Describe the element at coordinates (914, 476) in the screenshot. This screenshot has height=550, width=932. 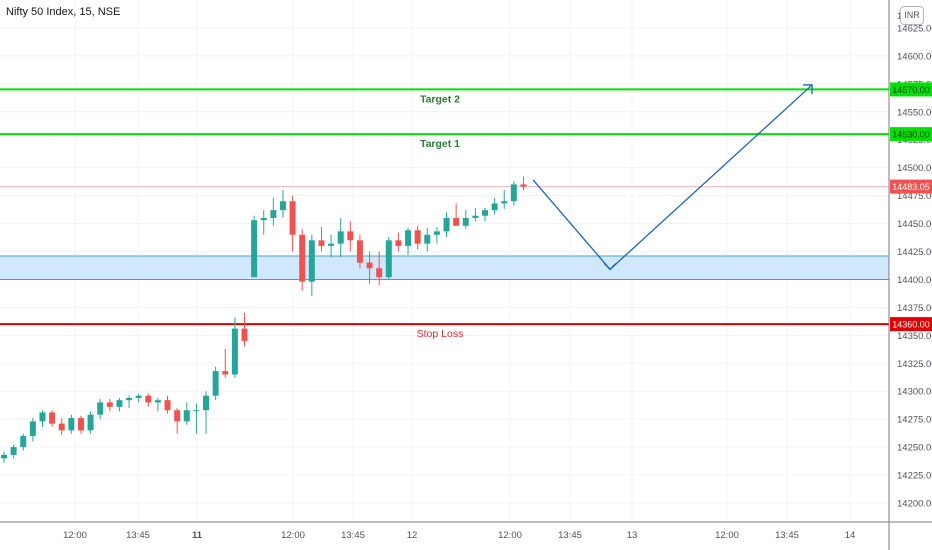
I see `price-tick-label: 14225.00` at that location.